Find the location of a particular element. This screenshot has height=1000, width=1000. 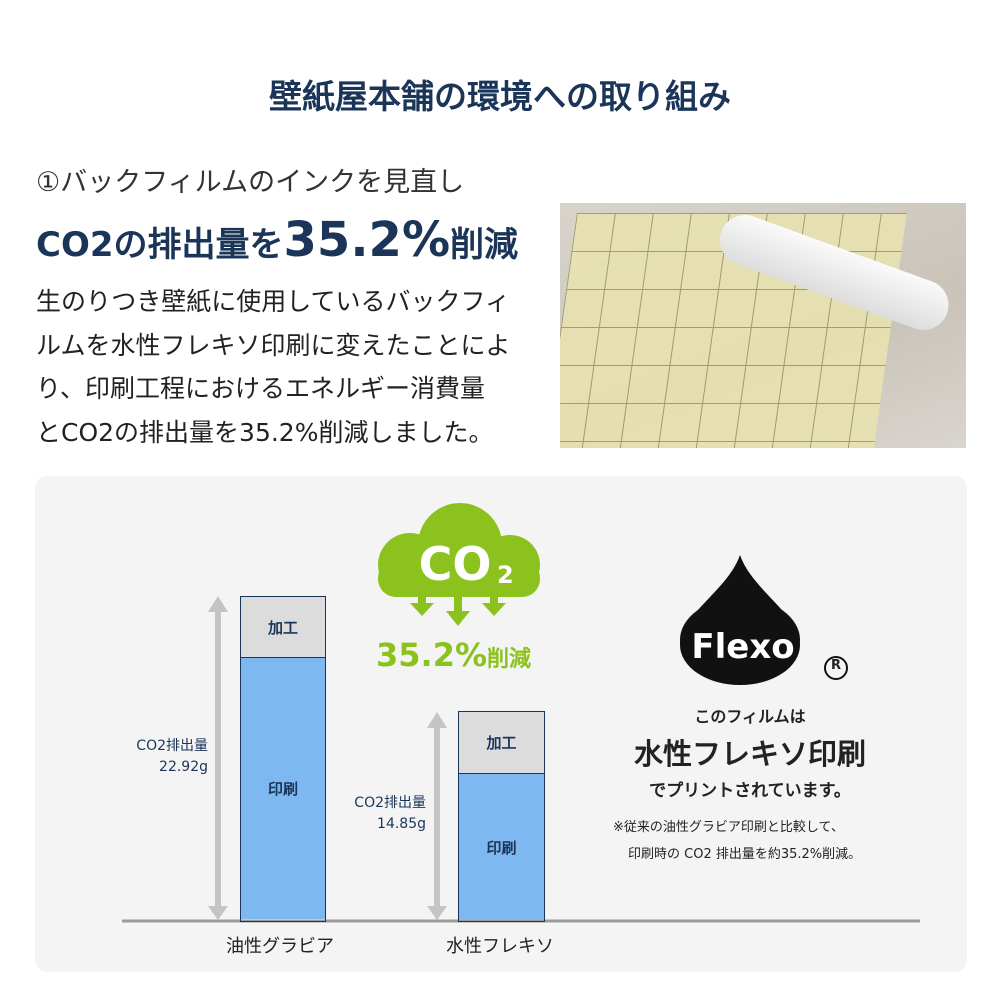

body-line: ルムを水性フレキソ印刷に変えたことによ is located at coordinates (273, 345).